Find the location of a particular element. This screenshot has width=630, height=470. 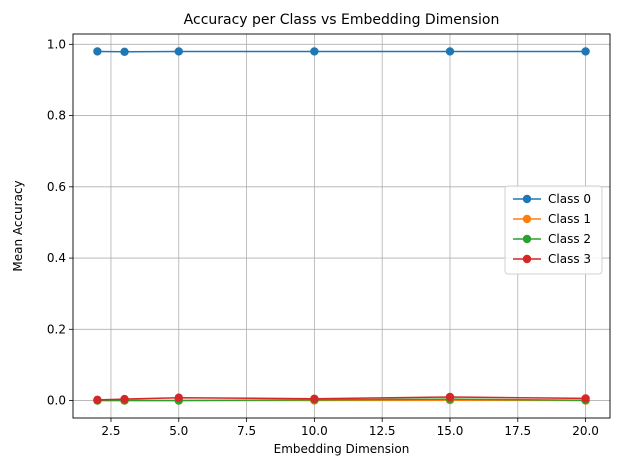

legend-box is located at coordinates (553, 230).